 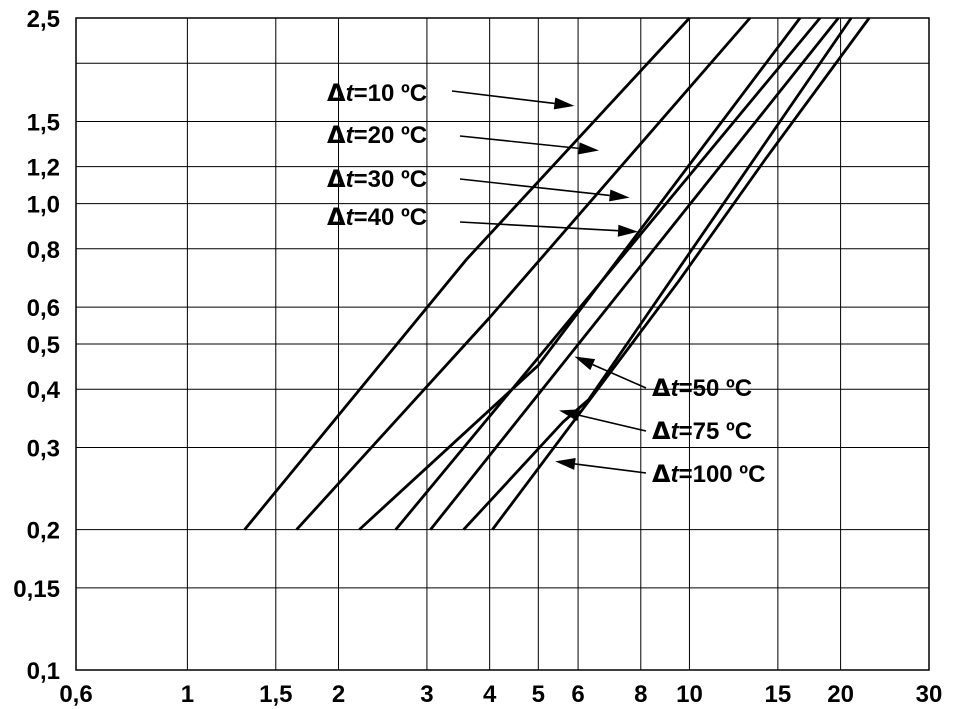 I want to click on x-tick-label: 30, so click(x=929, y=694).